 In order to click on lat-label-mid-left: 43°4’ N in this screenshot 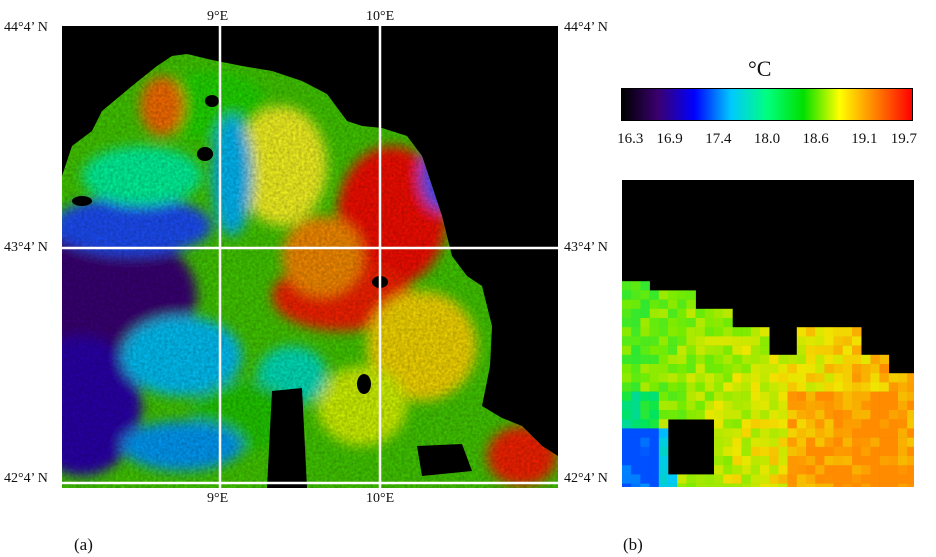, I will do `click(26, 247)`.